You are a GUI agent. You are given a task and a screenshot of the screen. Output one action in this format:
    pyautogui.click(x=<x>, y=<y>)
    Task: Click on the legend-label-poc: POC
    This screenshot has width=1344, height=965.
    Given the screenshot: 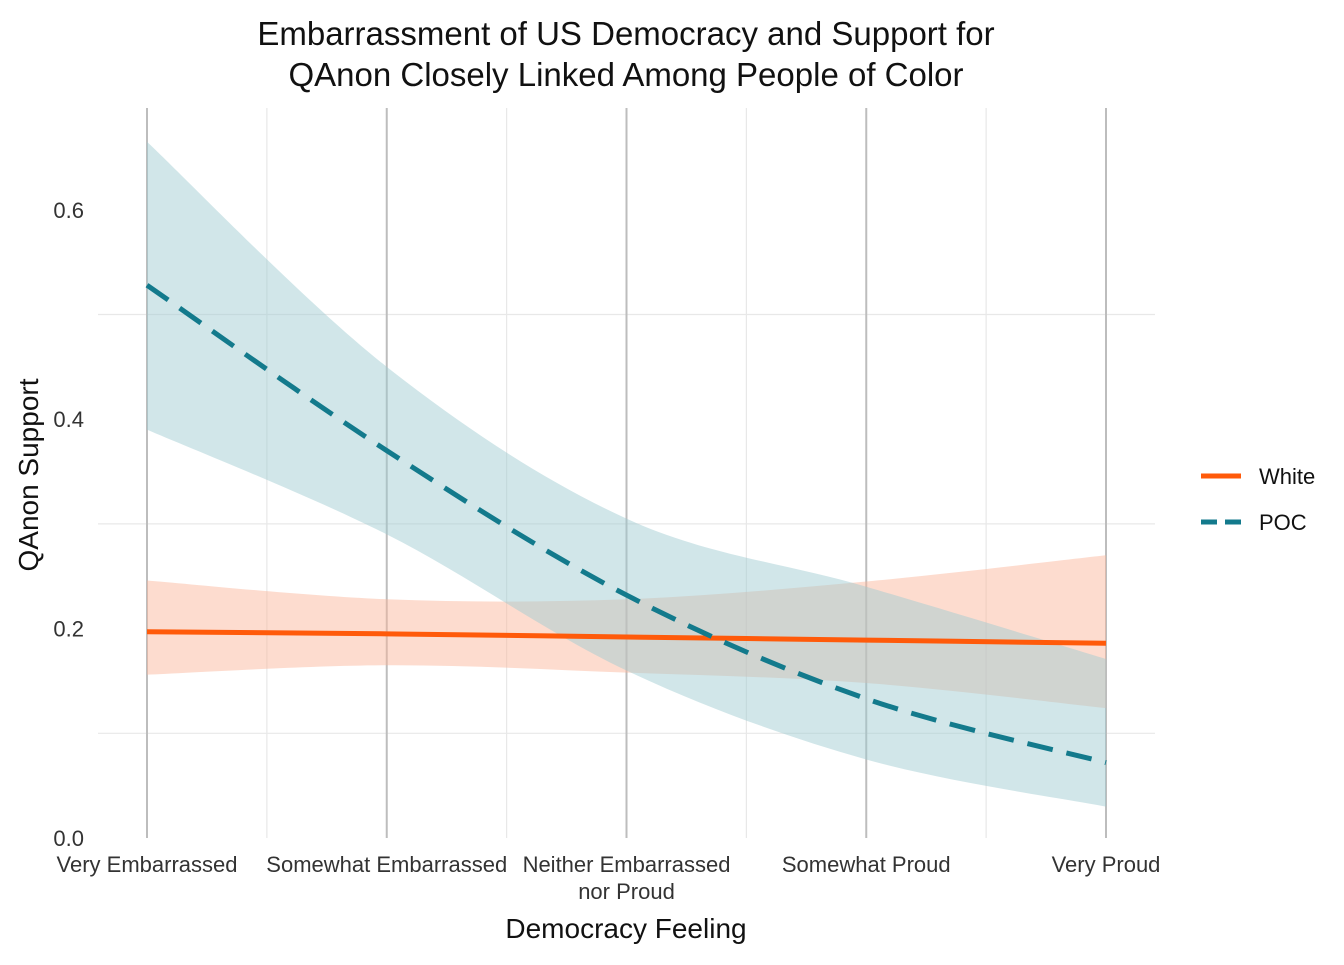 What is the action you would take?
    pyautogui.click(x=1283, y=522)
    